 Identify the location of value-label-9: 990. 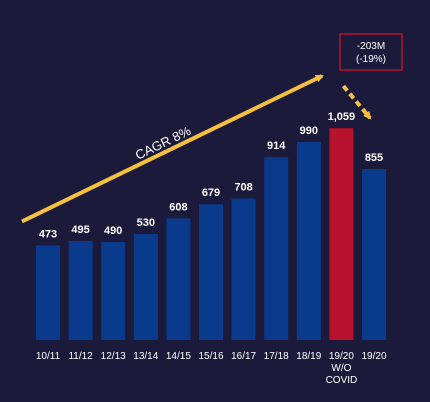
(309, 131).